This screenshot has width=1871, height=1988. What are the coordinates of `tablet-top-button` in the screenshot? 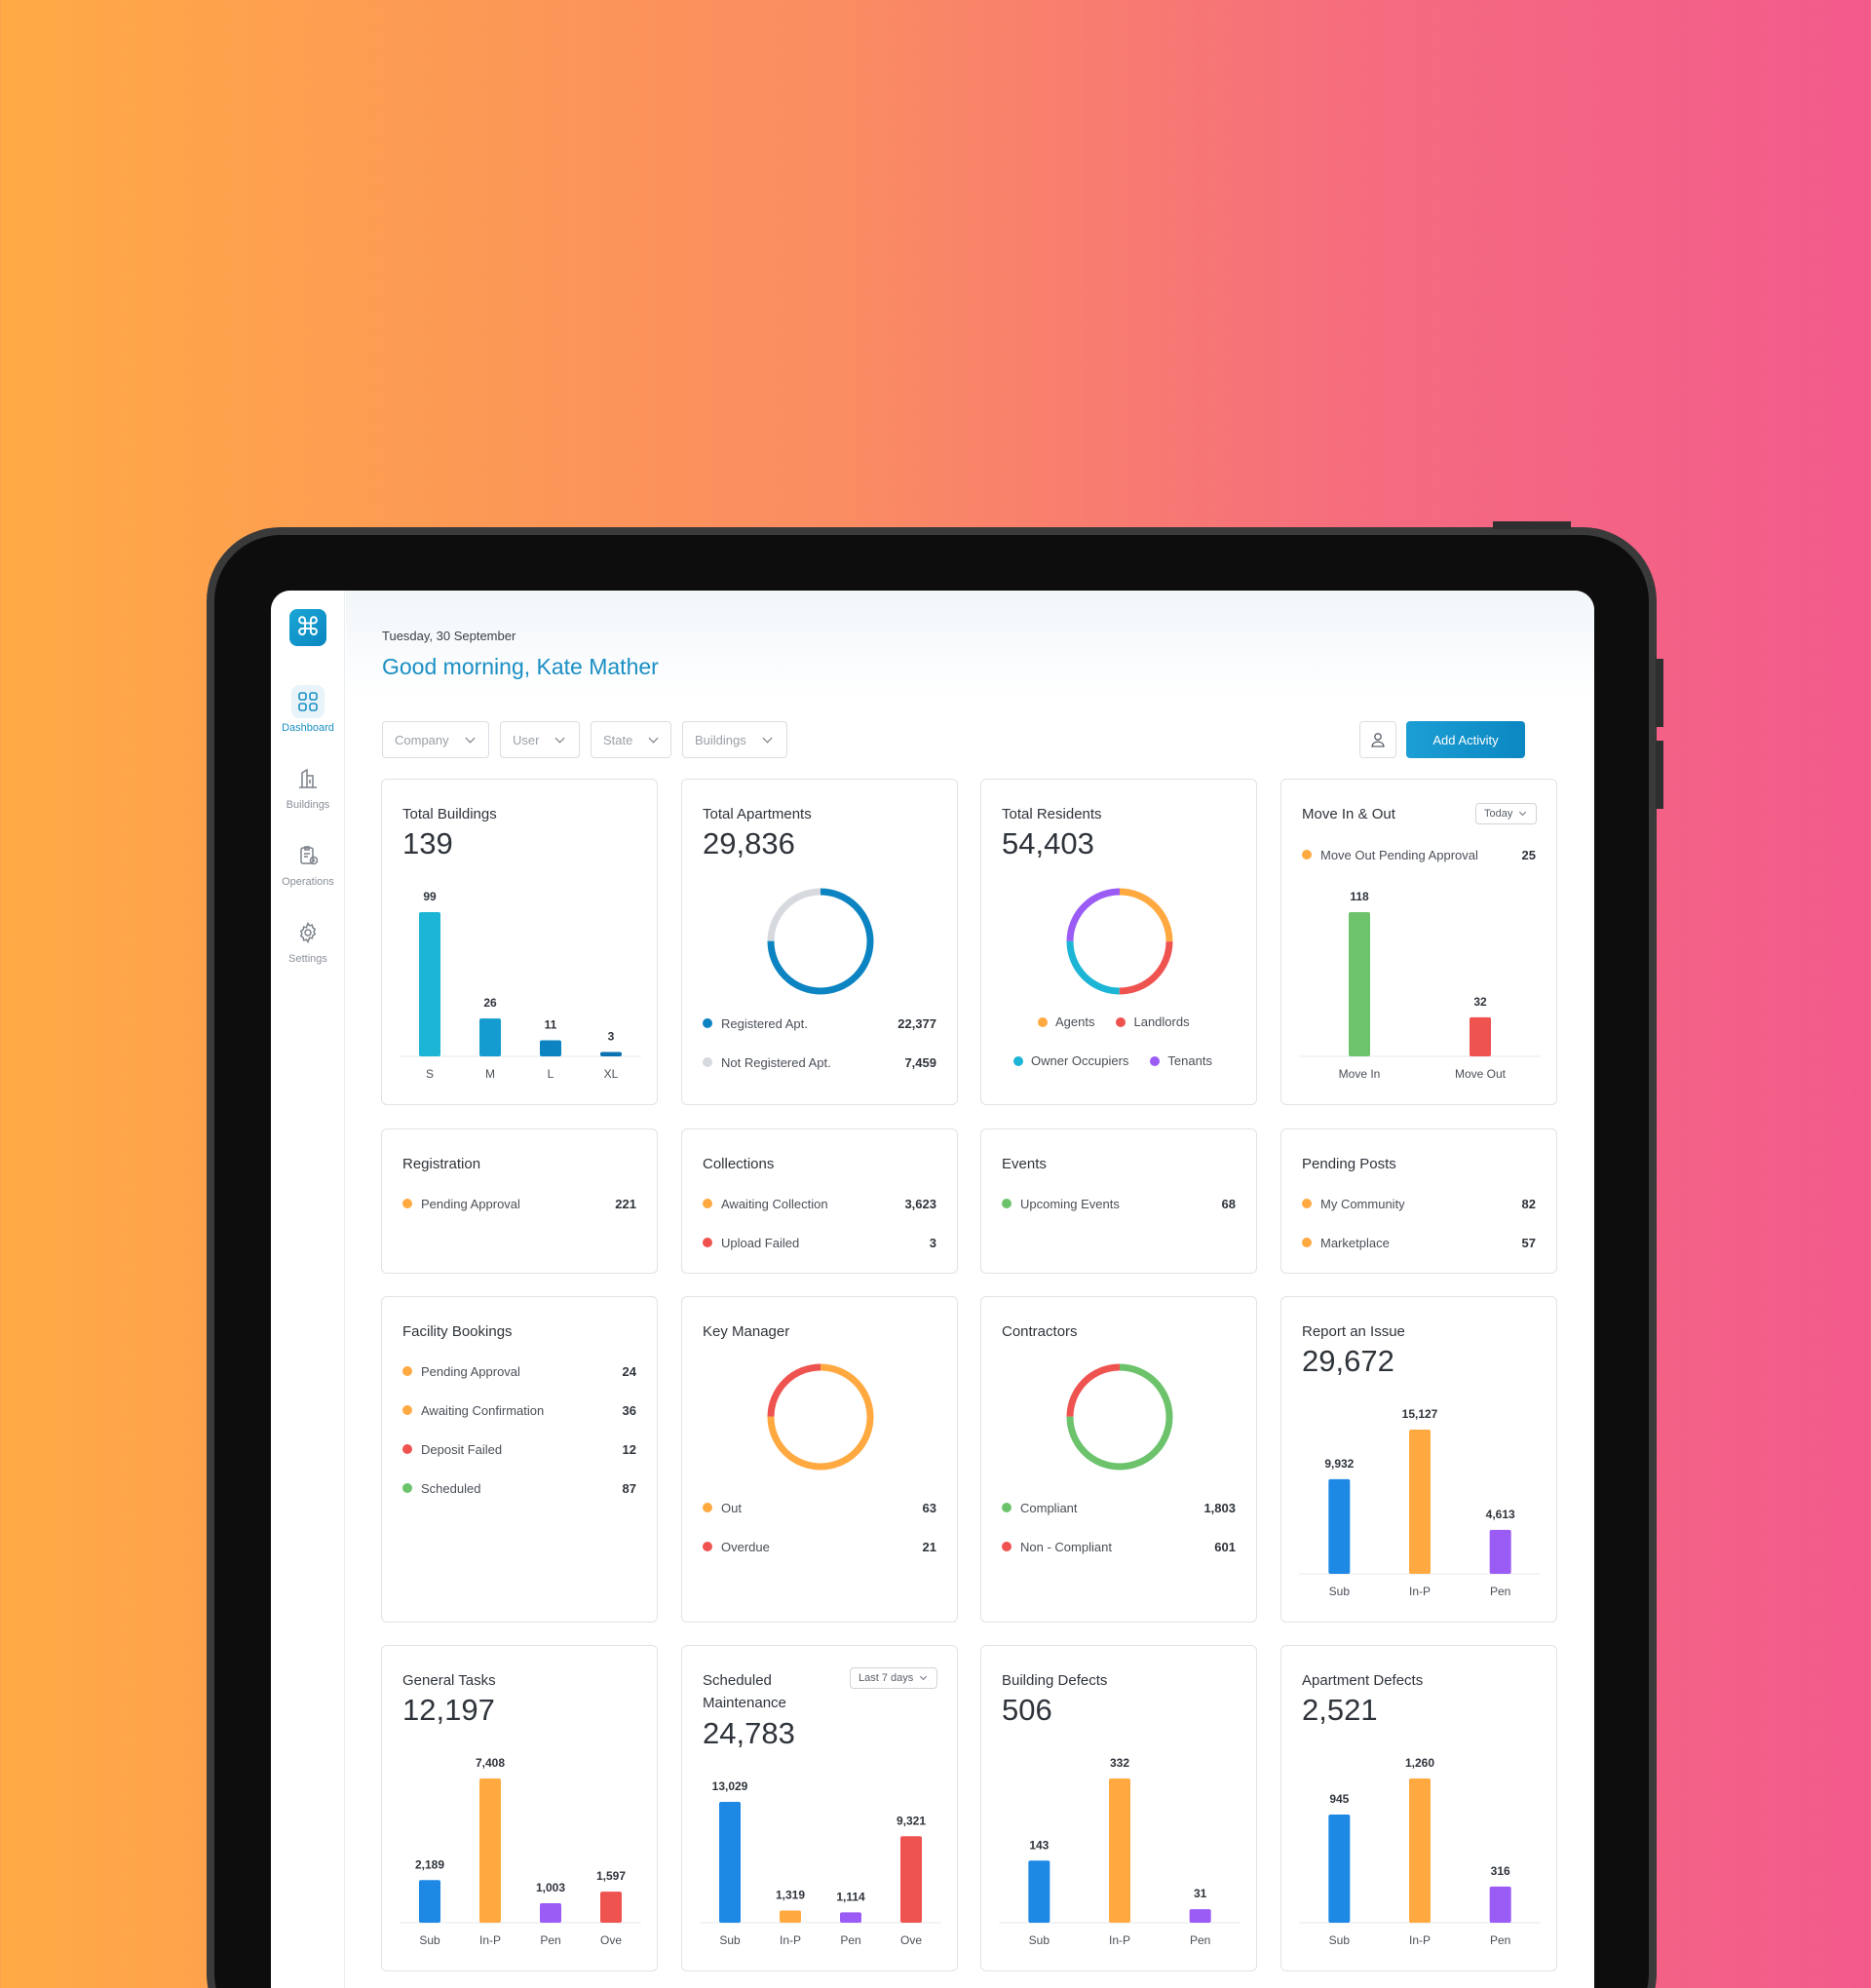 It's located at (1532, 525).